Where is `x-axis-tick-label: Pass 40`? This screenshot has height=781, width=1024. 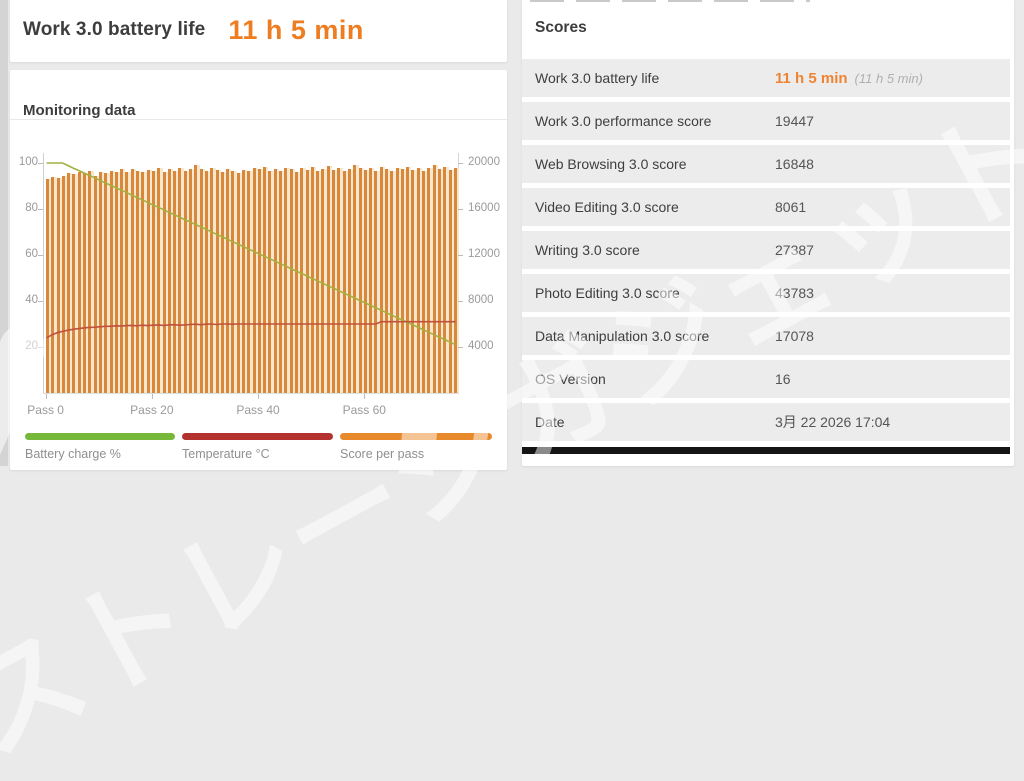 x-axis-tick-label: Pass 40 is located at coordinates (258, 410).